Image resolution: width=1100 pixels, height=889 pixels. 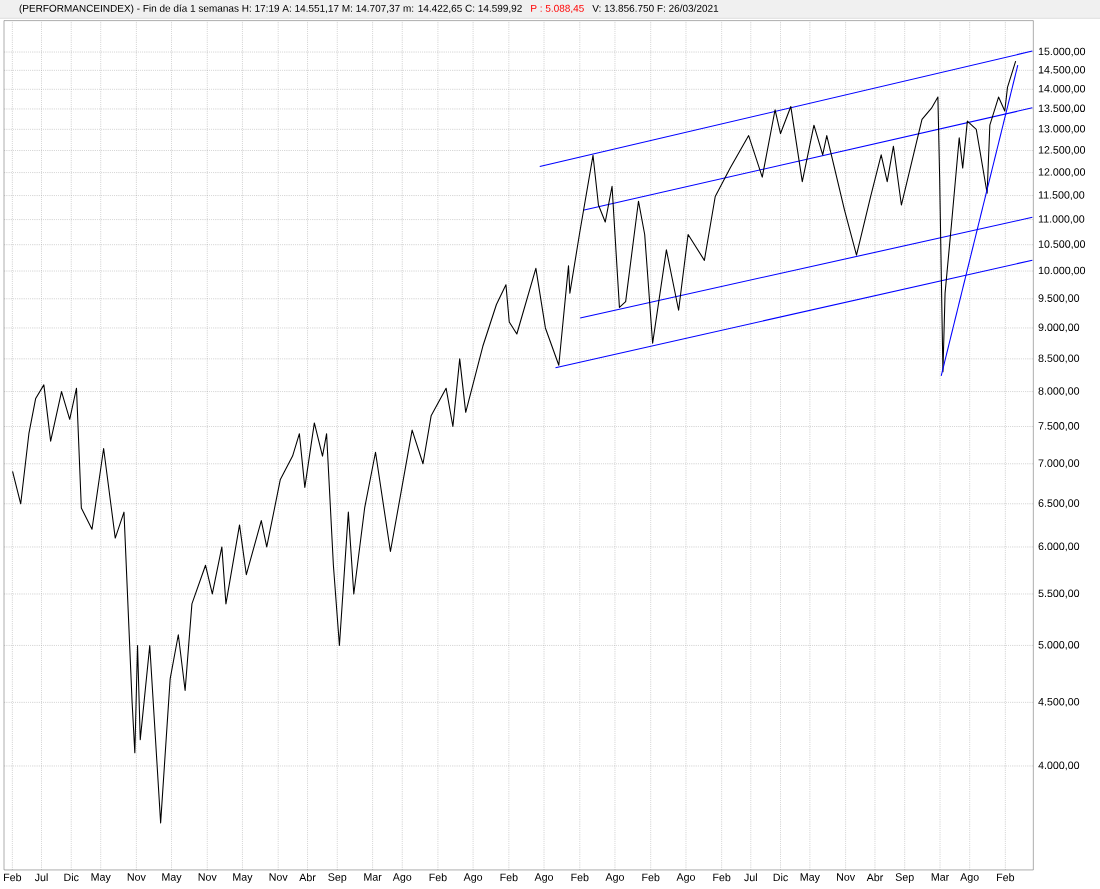 What do you see at coordinates (1062, 70) in the screenshot?
I see `y-tick-label: 14.500,00` at bounding box center [1062, 70].